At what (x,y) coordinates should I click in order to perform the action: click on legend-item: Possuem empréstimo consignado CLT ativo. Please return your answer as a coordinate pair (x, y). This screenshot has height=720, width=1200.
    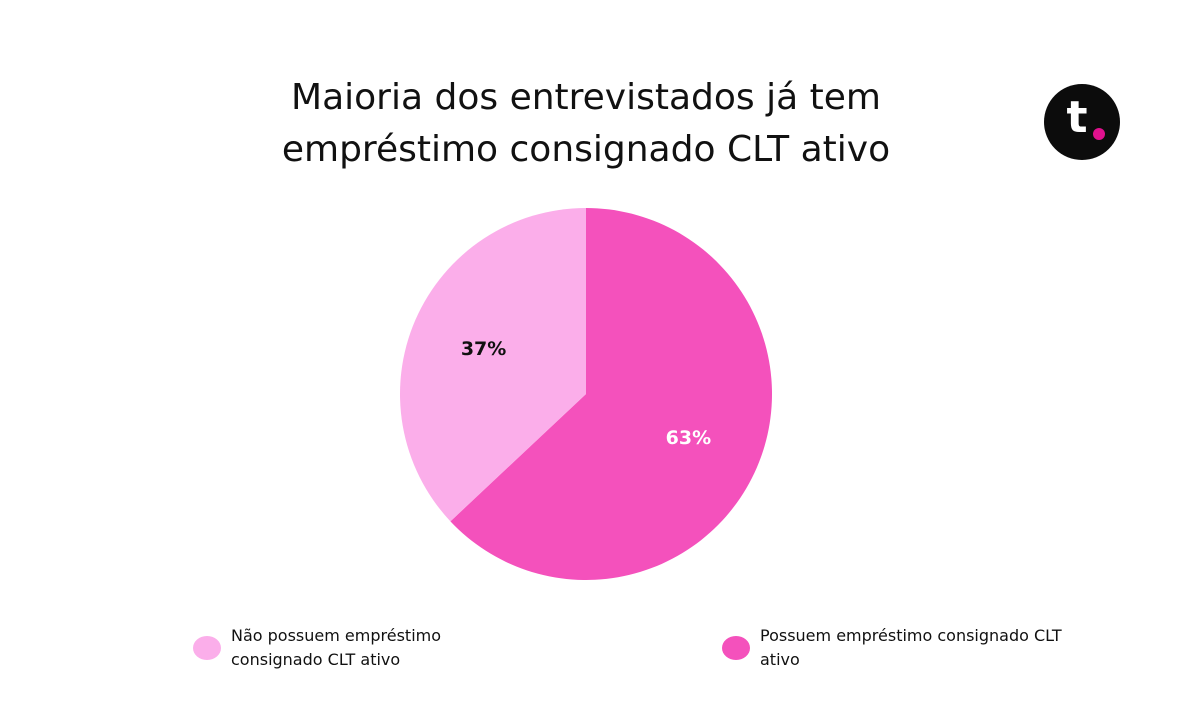
    Looking at the image, I should click on (902, 648).